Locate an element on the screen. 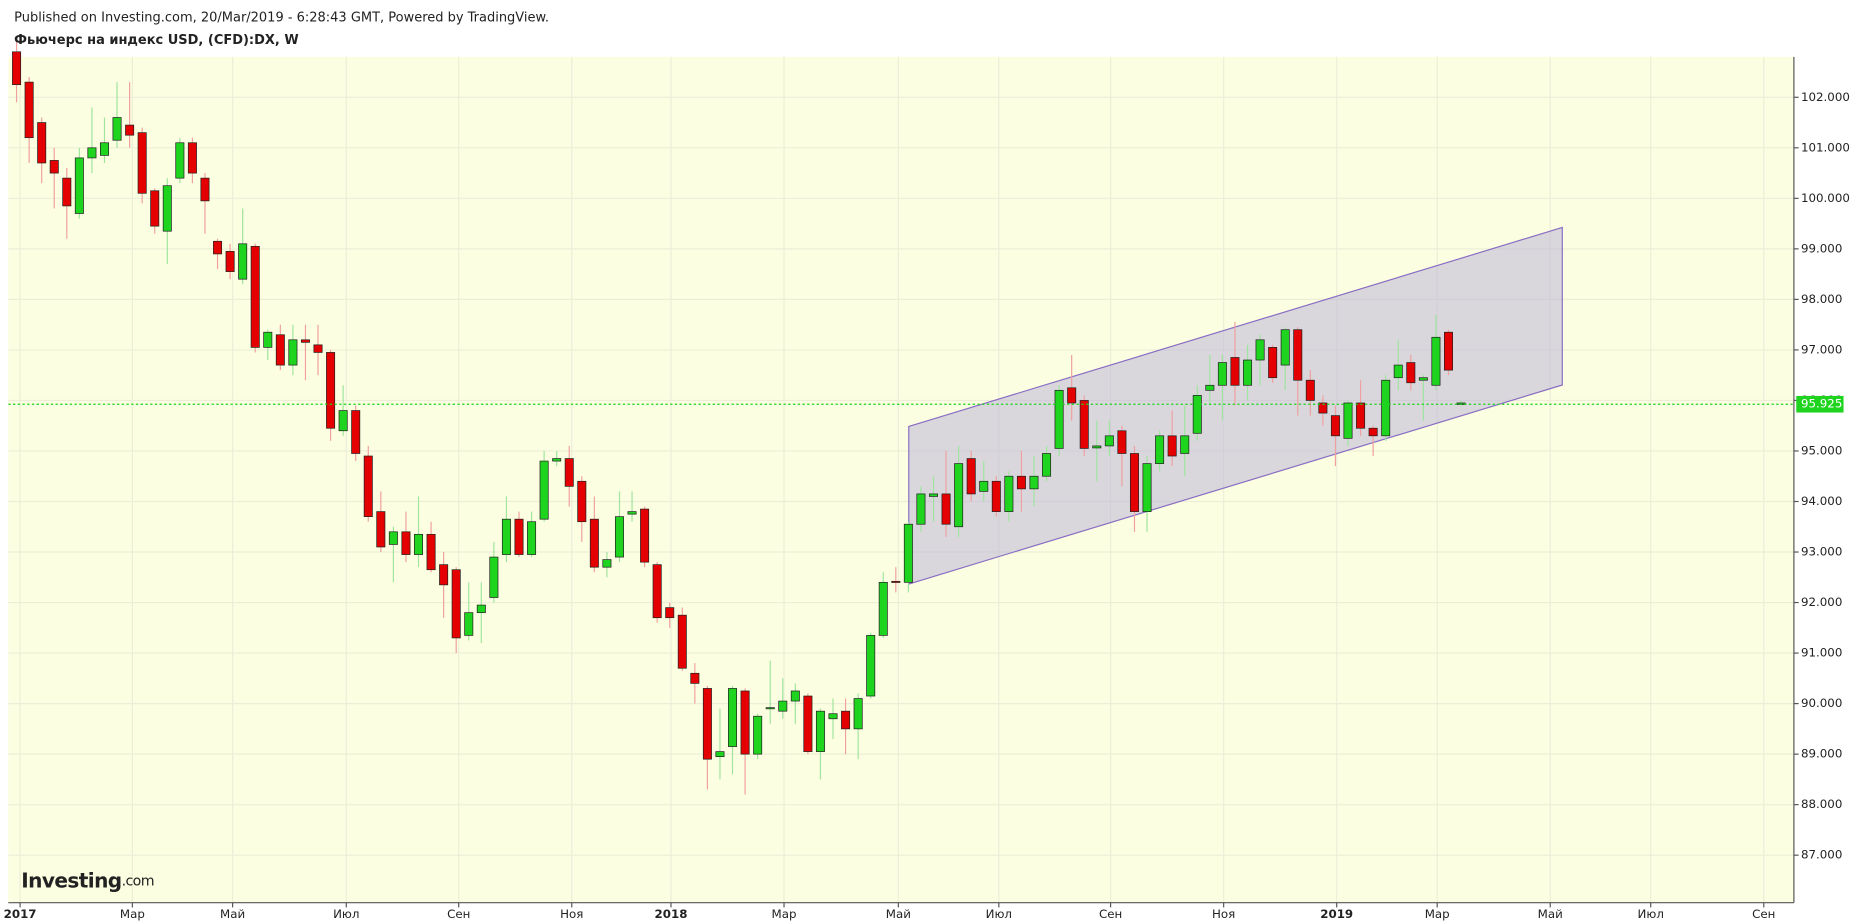  y-tick-label: 90.000 is located at coordinates (1821, 703).